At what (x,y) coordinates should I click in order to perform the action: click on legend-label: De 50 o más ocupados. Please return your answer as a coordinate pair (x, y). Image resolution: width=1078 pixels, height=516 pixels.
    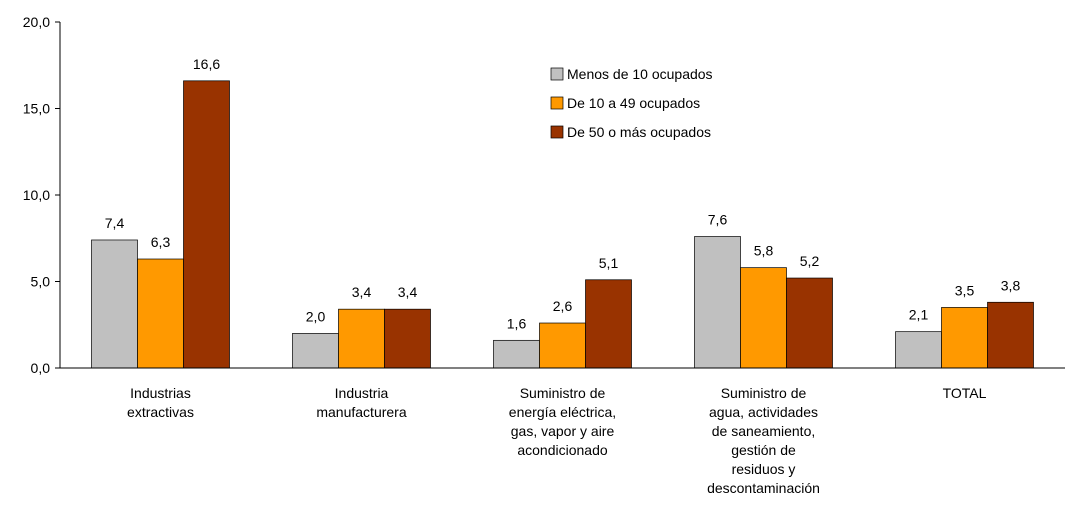
    Looking at the image, I should click on (639, 132).